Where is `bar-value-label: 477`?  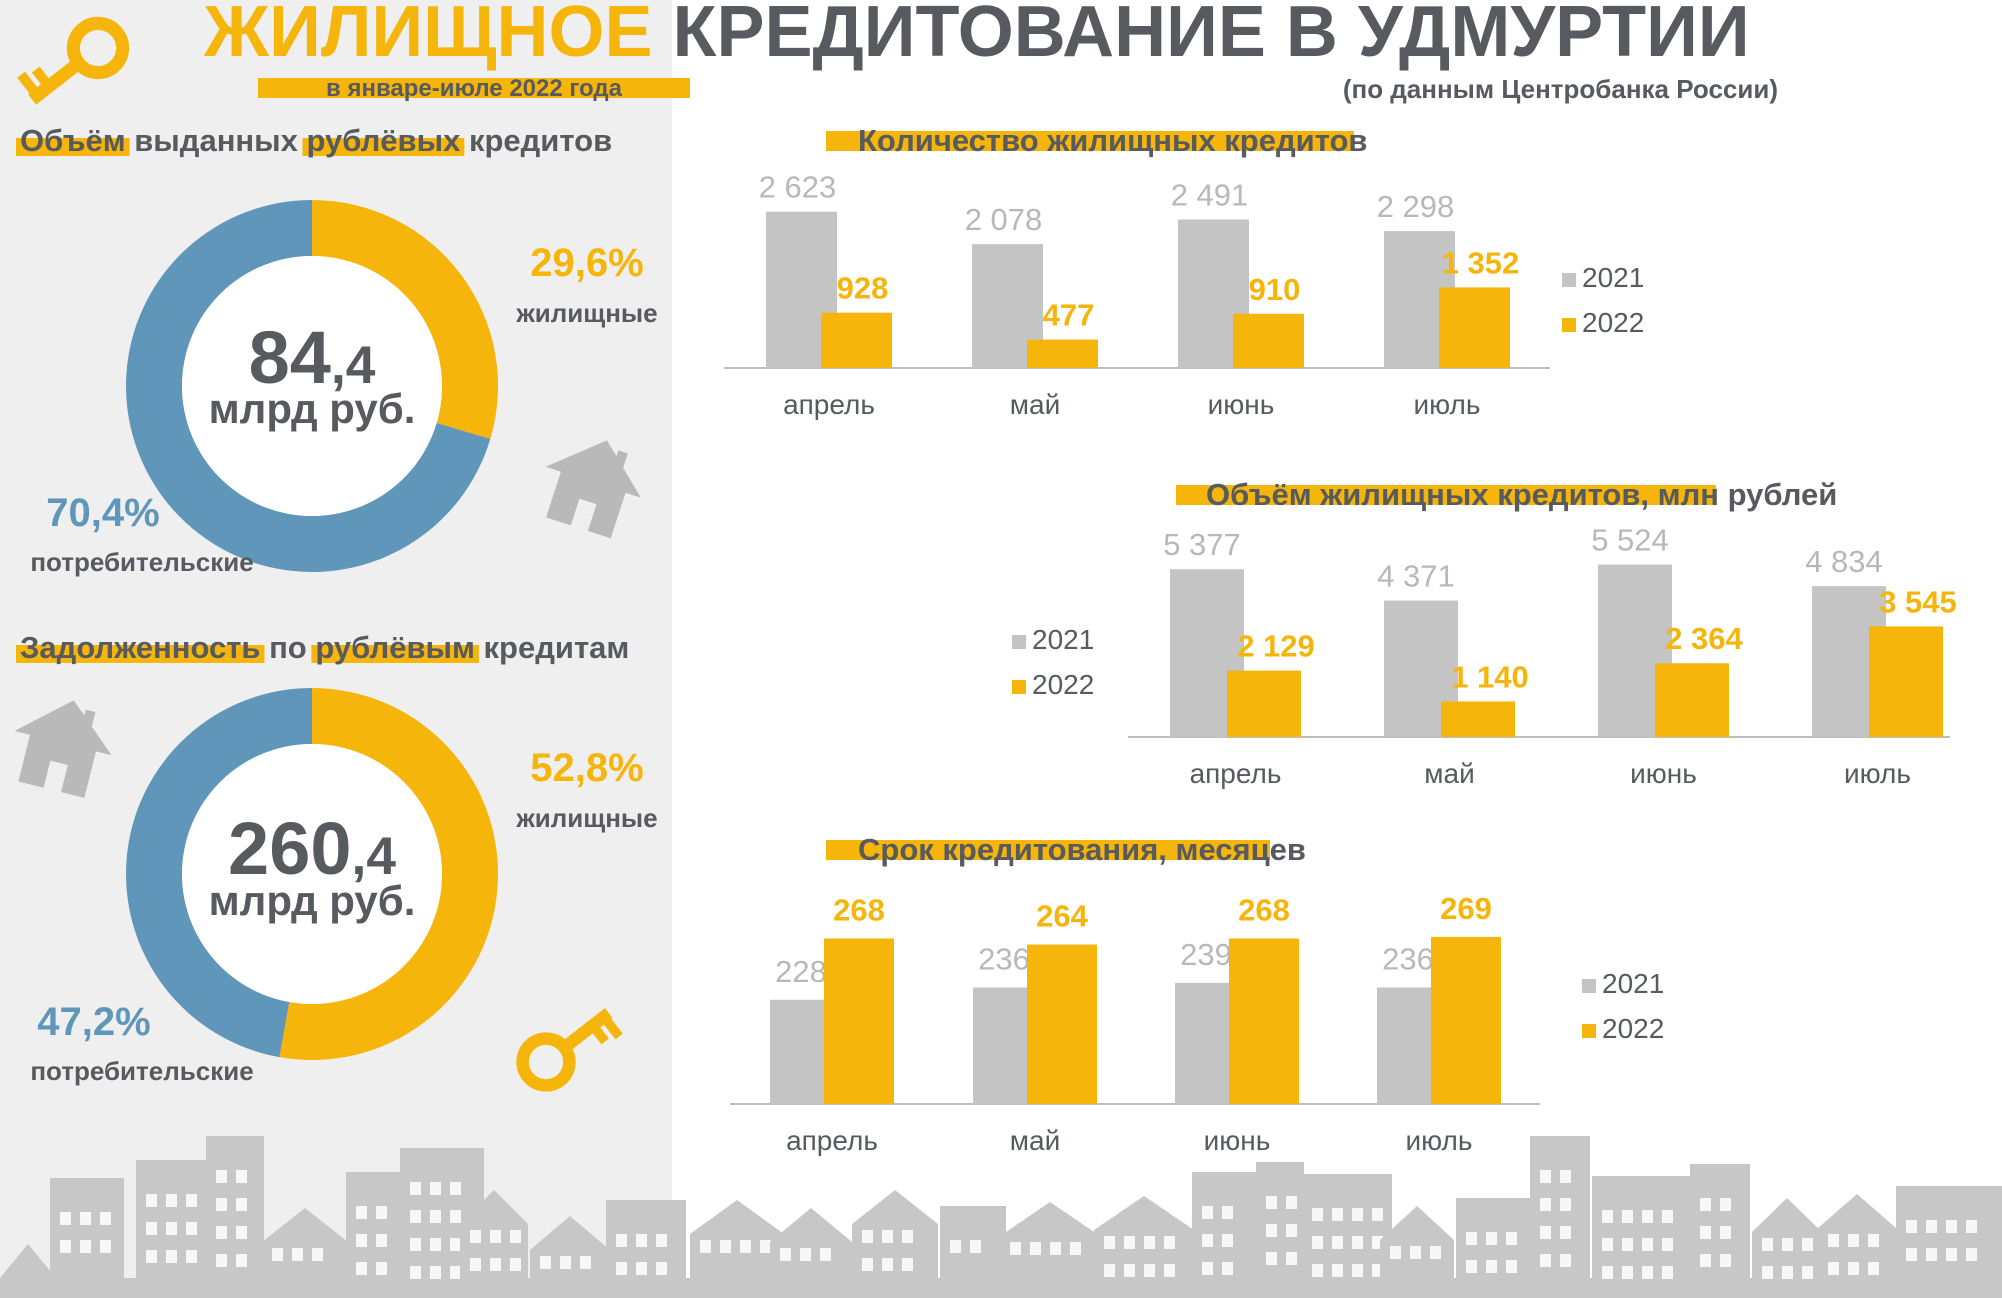
bar-value-label: 477 is located at coordinates (1069, 315).